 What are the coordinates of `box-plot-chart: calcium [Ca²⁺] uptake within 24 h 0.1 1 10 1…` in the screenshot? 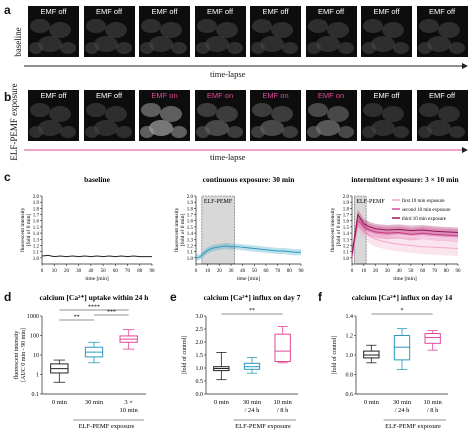 It's located at (81, 361).